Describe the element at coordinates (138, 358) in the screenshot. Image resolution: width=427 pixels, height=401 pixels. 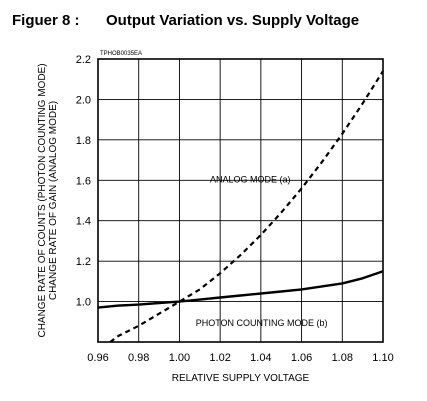
I see `x-tick-label: 0.98` at that location.